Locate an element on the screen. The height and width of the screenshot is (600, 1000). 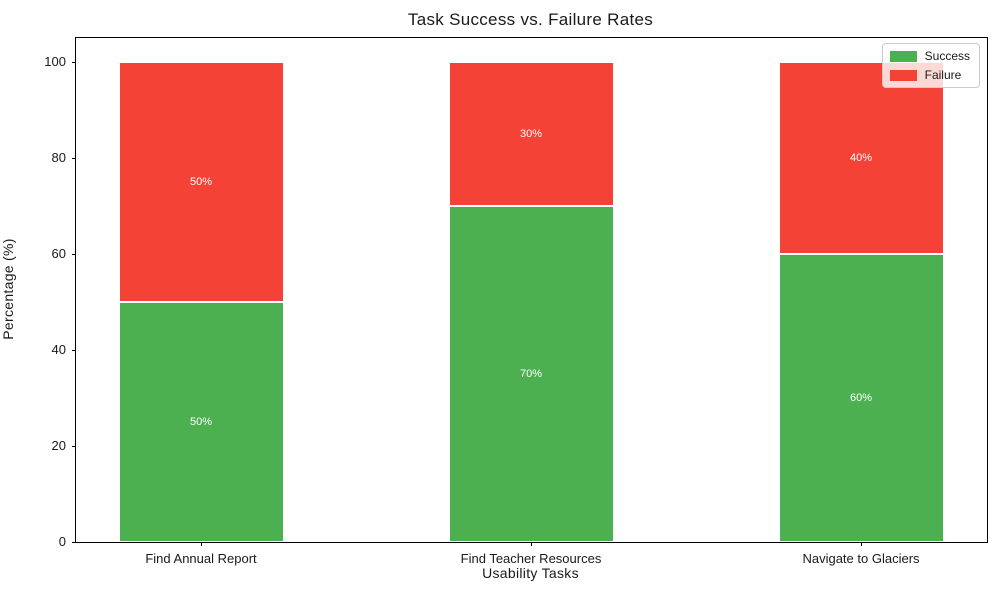
legend-entry-failure: Failure is located at coordinates (929, 75).